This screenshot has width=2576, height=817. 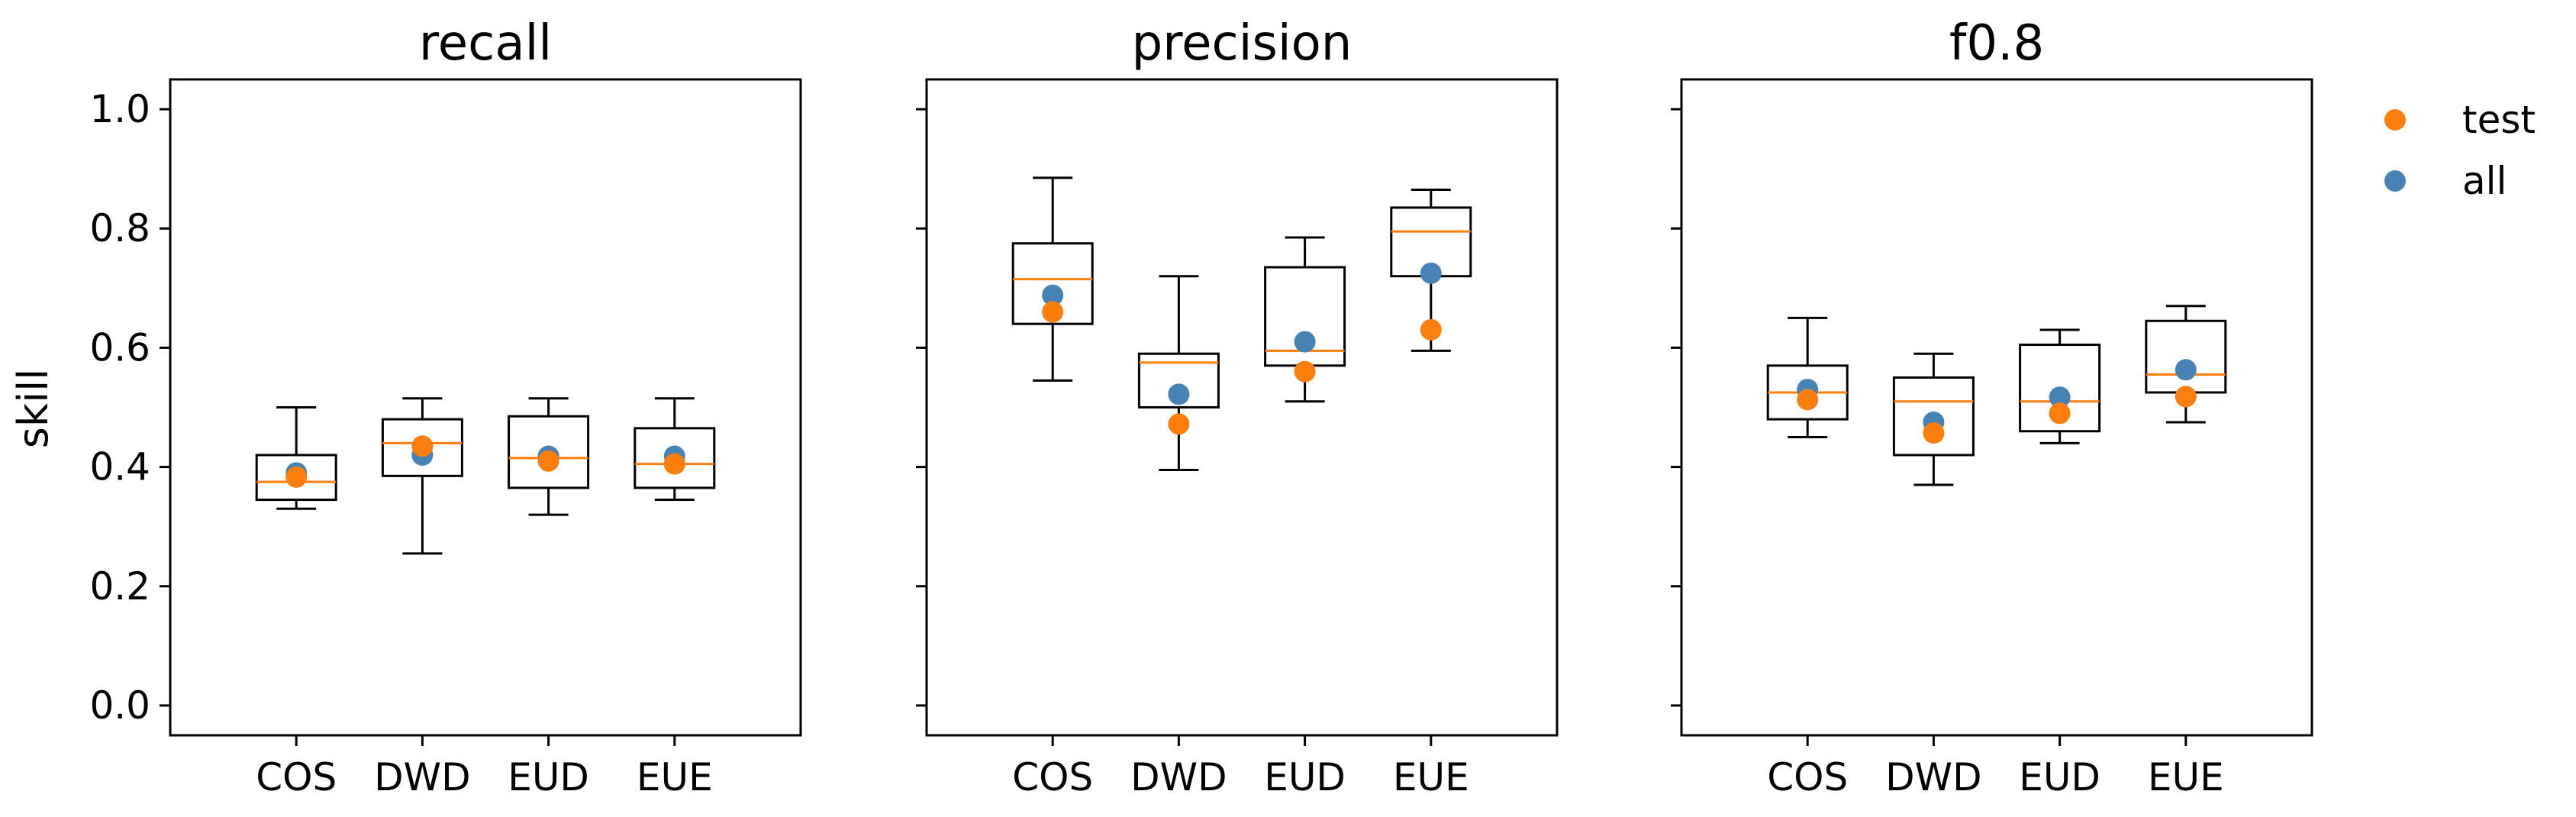 I want to click on panel-title: recall, so click(x=485, y=43).